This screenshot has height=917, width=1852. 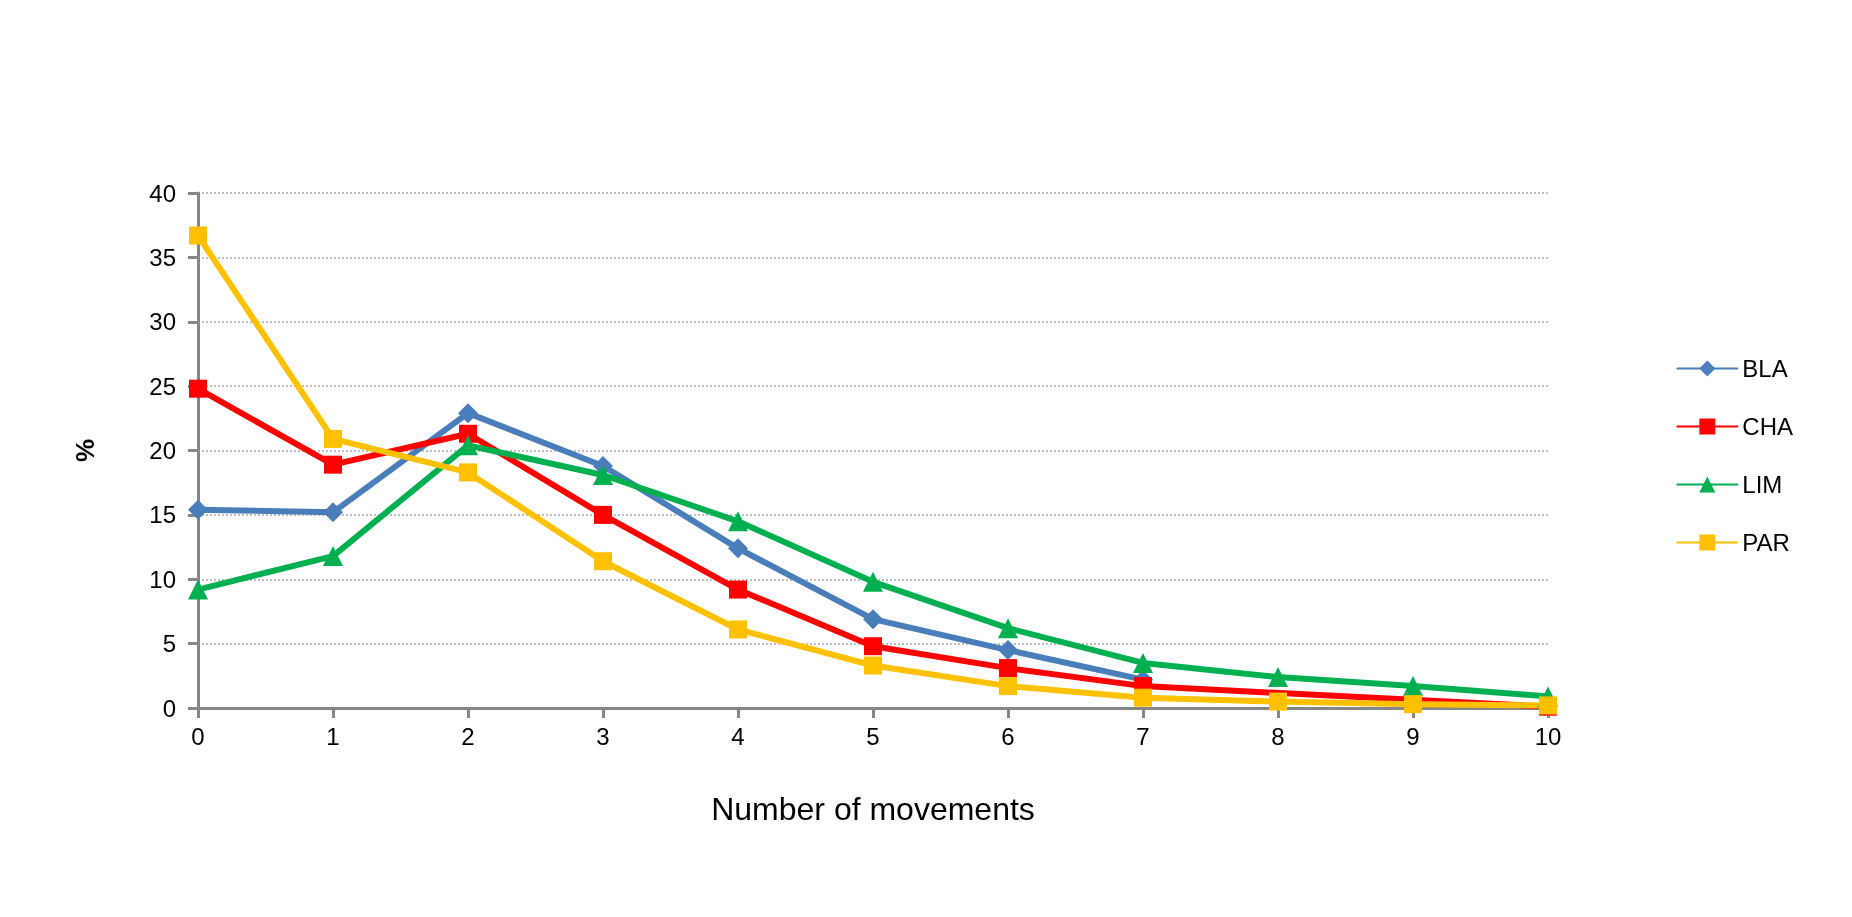 I want to click on y-tick-label: 5, so click(x=169, y=644).